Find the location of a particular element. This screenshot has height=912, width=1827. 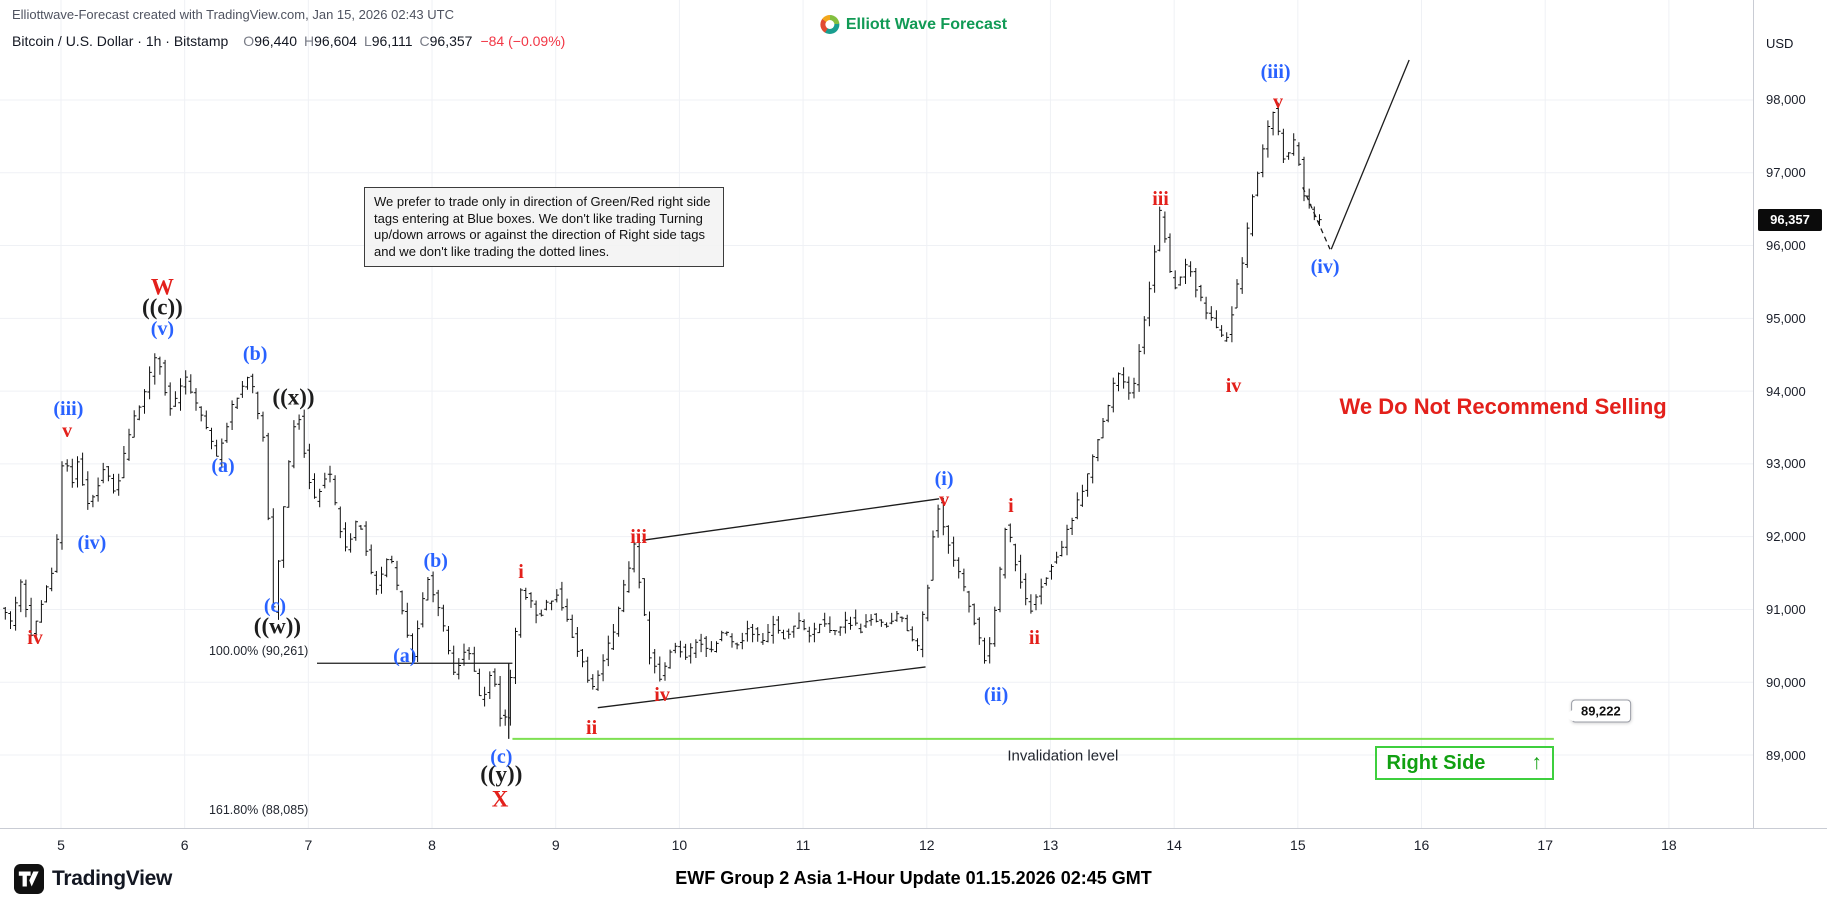

time-axis-label: 14 is located at coordinates (1174, 845).